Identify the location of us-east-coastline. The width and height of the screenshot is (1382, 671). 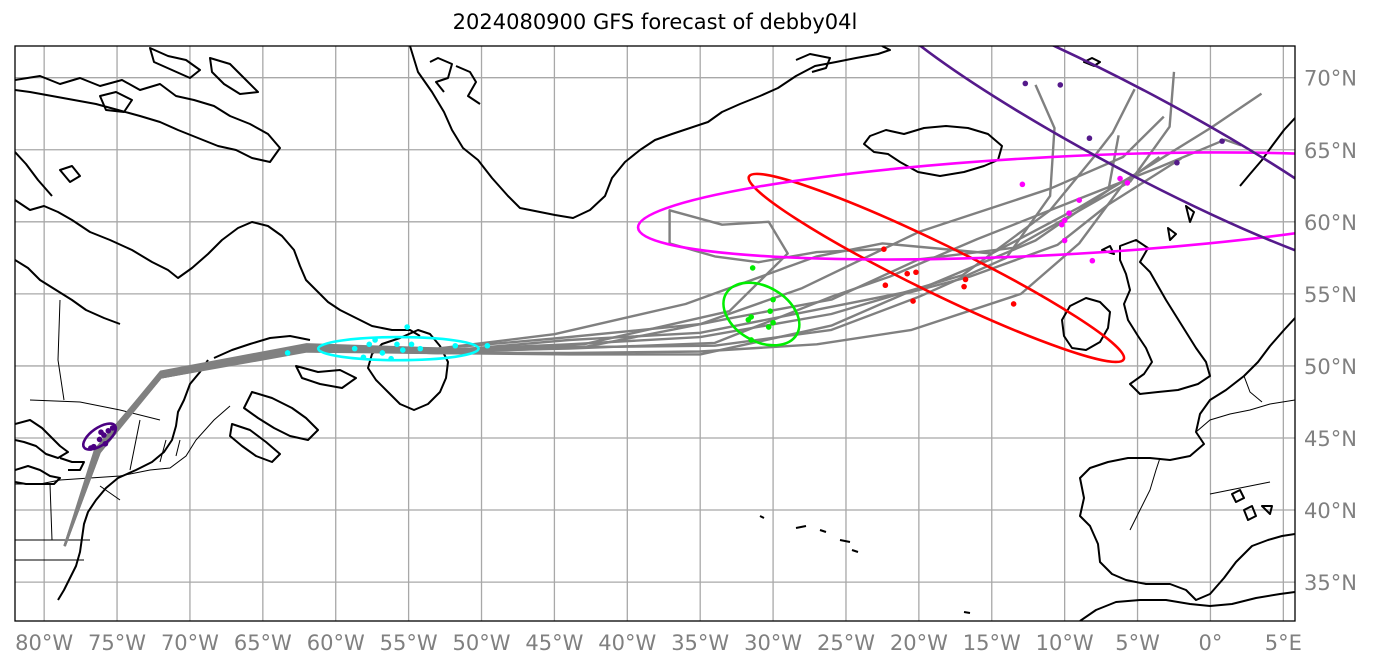
(133, 480).